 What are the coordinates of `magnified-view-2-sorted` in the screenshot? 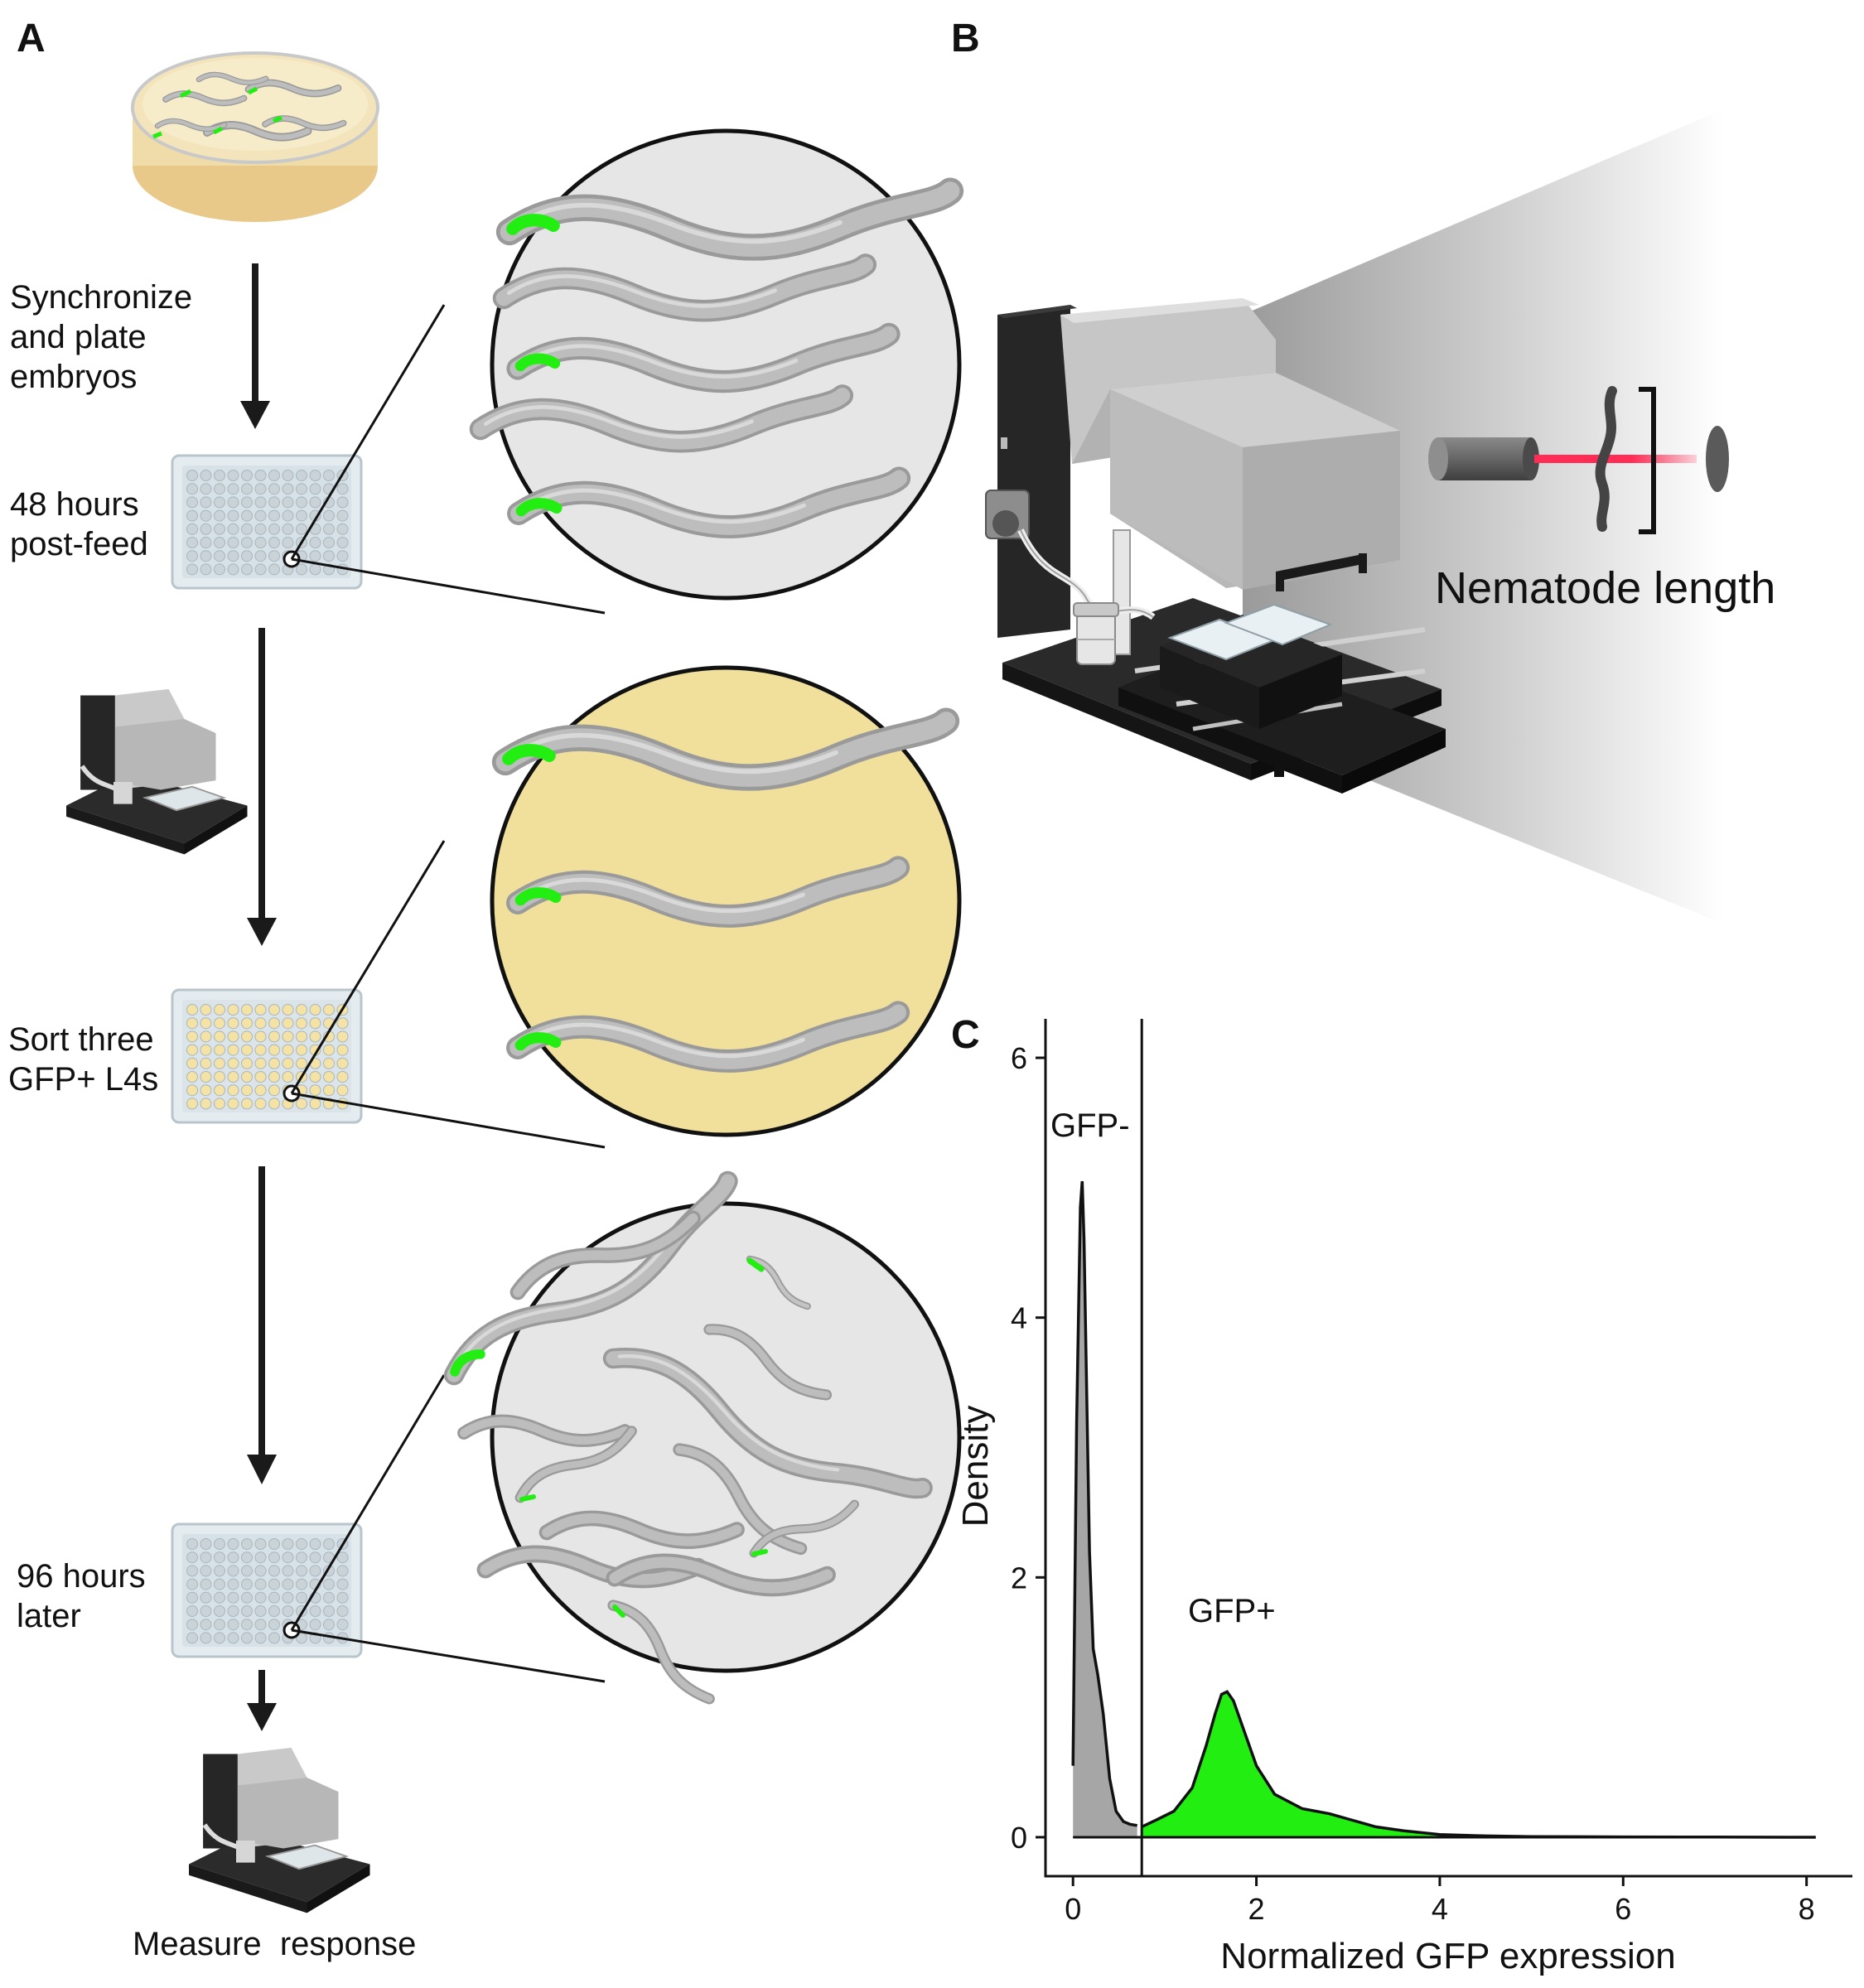 It's located at (726, 901).